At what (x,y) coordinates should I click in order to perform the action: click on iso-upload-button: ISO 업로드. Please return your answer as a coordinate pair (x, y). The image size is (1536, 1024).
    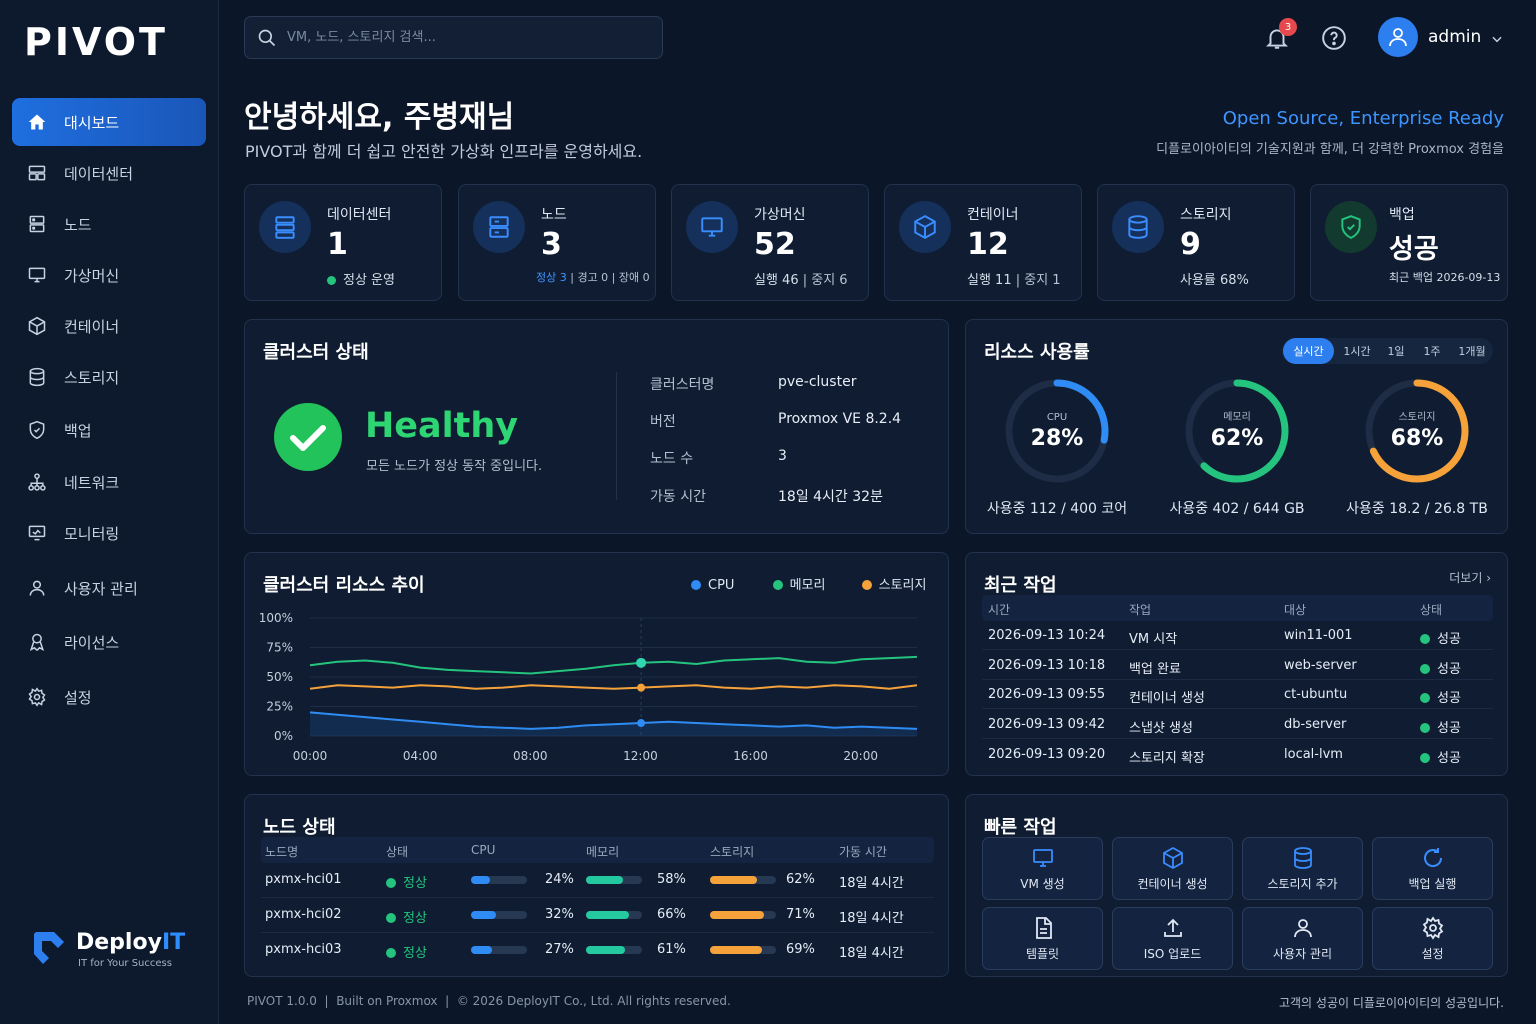
    Looking at the image, I should click on (1172, 938).